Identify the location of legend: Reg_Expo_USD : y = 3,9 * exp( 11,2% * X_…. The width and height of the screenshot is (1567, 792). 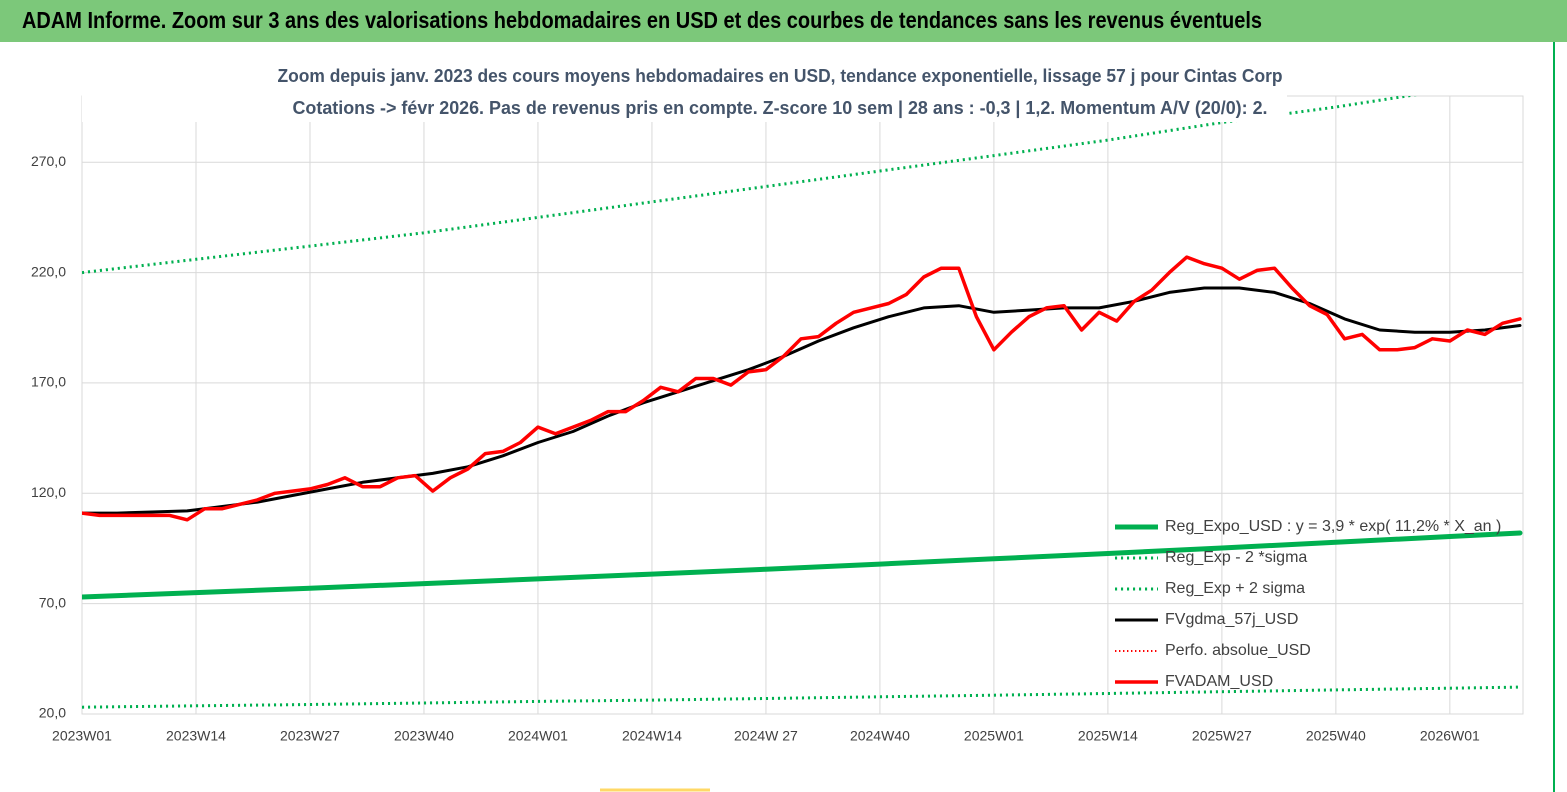
(1308, 604).